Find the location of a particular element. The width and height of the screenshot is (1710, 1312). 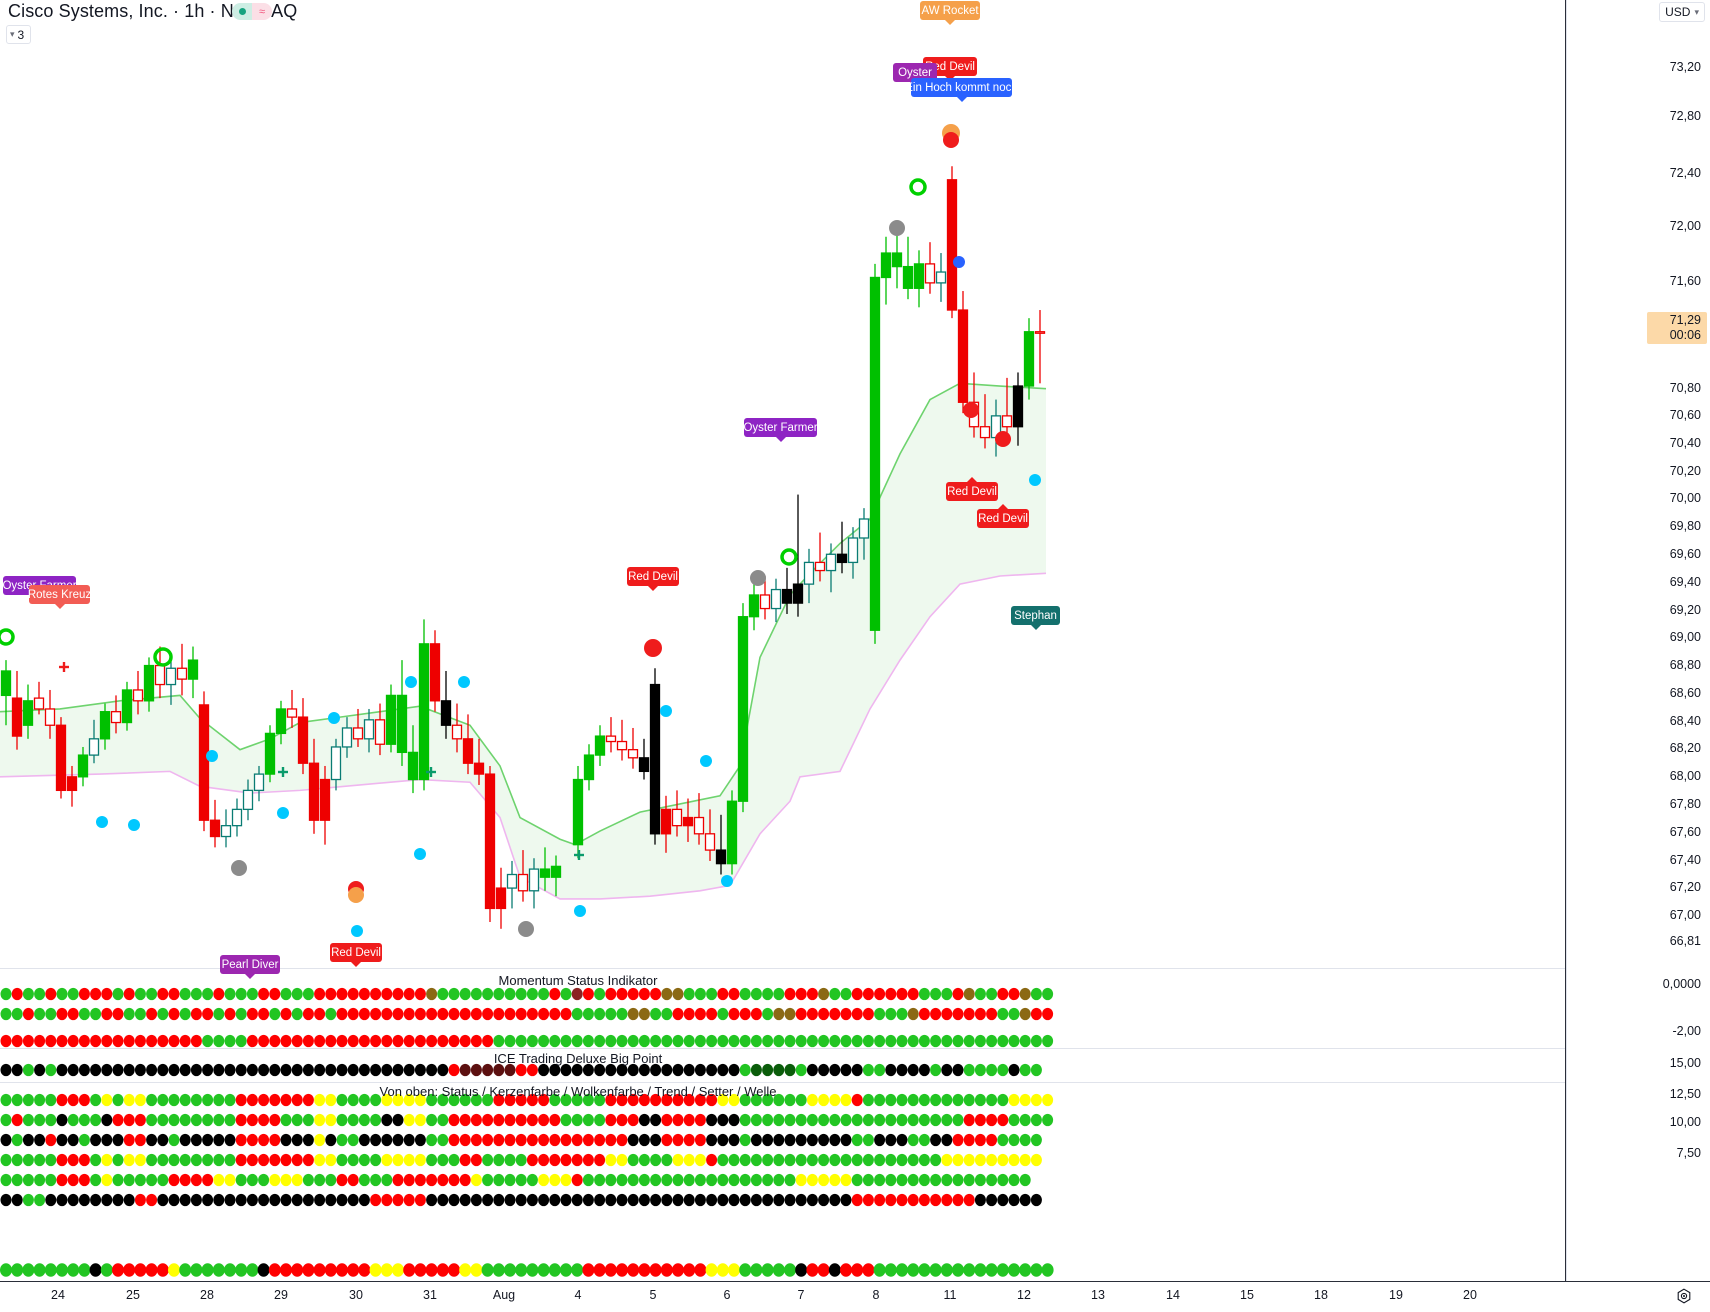

multi-row-status-pane is located at coordinates (782, 1182).